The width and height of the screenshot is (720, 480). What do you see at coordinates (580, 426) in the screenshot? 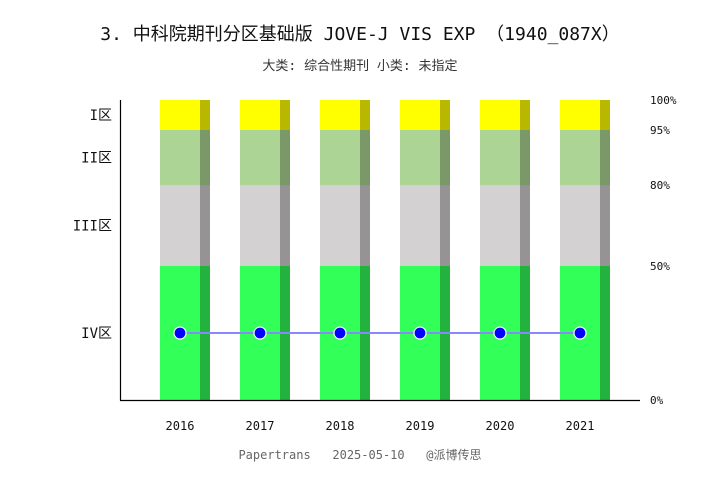
I see `x-tick-label: 2021` at bounding box center [580, 426].